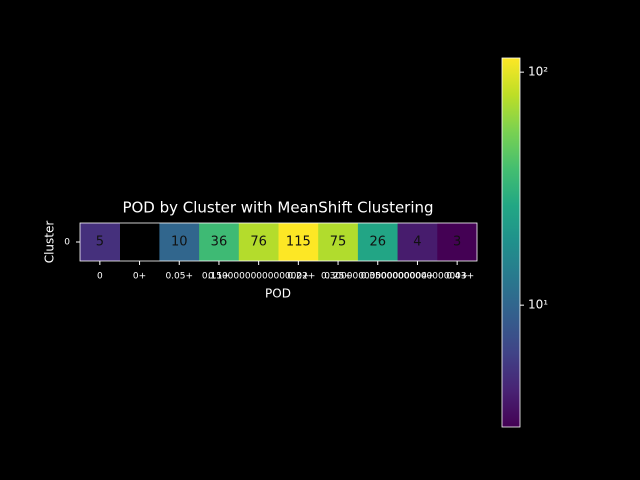  I want to click on cell-label: 5, so click(100, 242).